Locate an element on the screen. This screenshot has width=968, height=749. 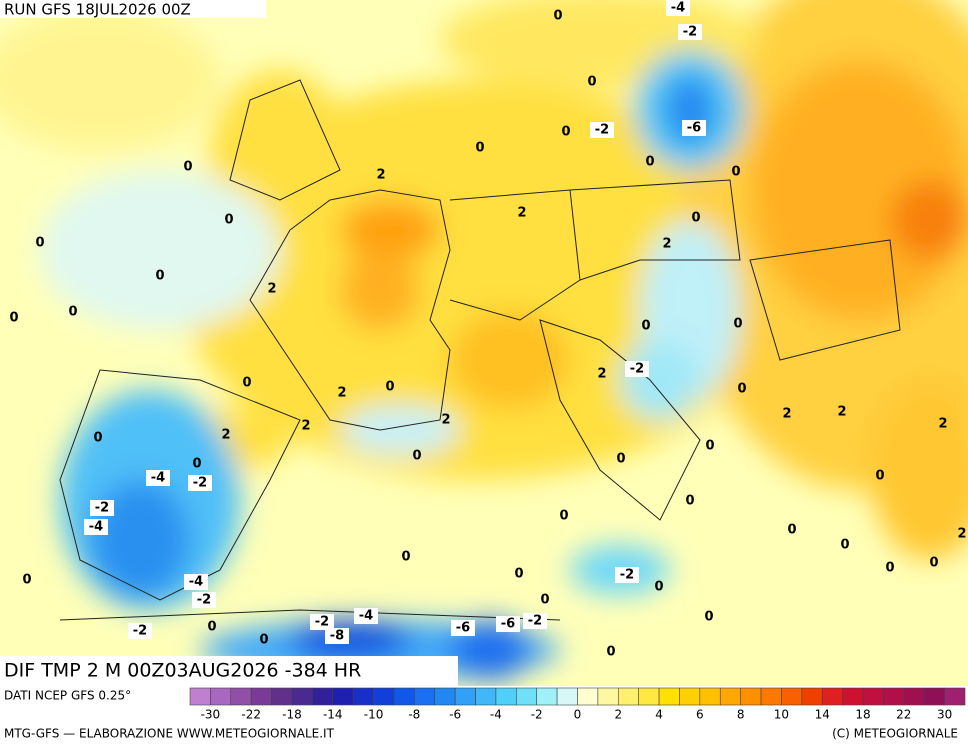
colorbar-label: 30 is located at coordinates (944, 715).